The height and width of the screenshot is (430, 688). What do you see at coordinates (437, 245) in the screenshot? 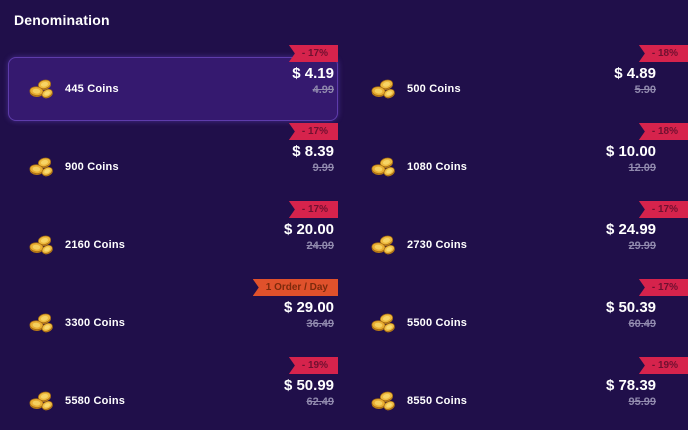
I see `coin-amount-label: 2730 Coins` at bounding box center [437, 245].